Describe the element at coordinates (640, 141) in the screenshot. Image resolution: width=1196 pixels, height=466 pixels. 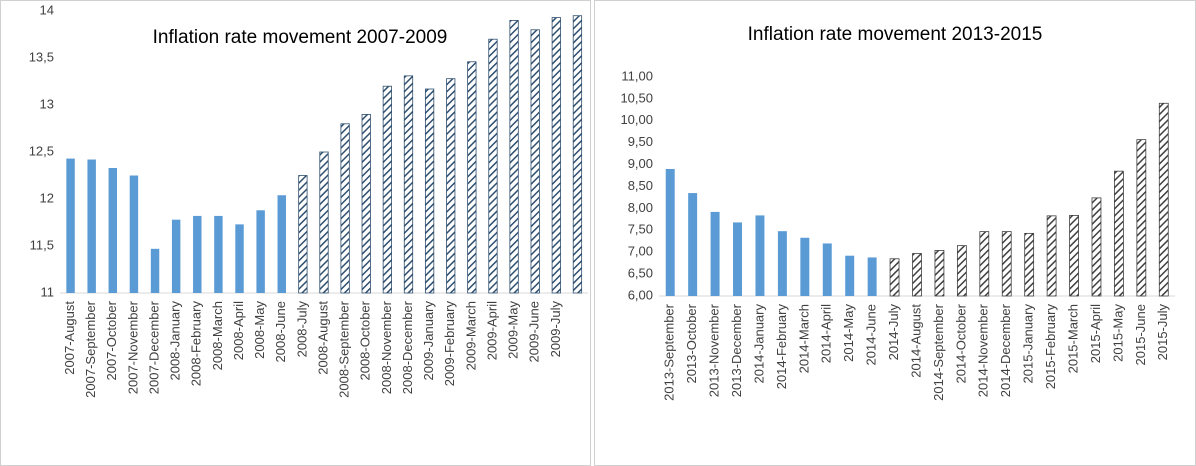
I see `y-tick-label: 9,50` at that location.